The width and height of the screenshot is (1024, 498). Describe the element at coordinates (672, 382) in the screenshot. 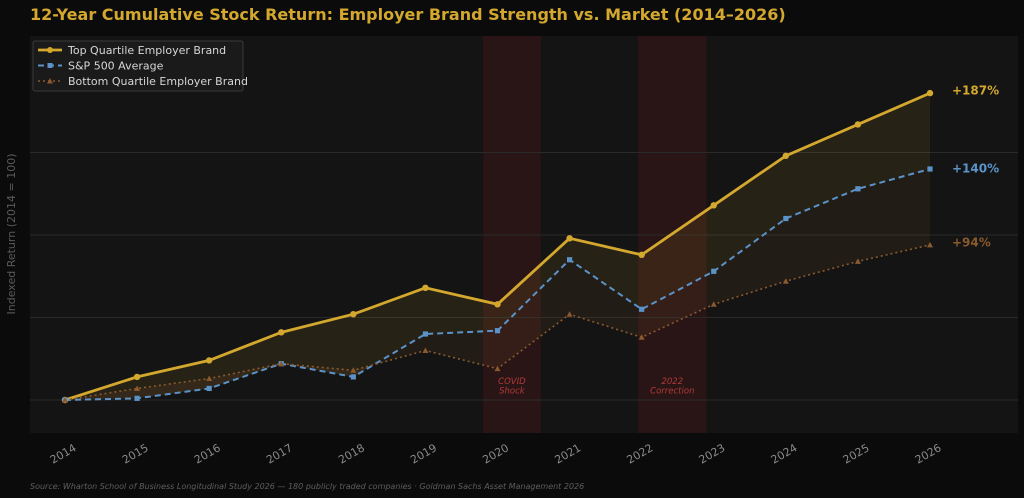

I see `event-label: 2022` at that location.